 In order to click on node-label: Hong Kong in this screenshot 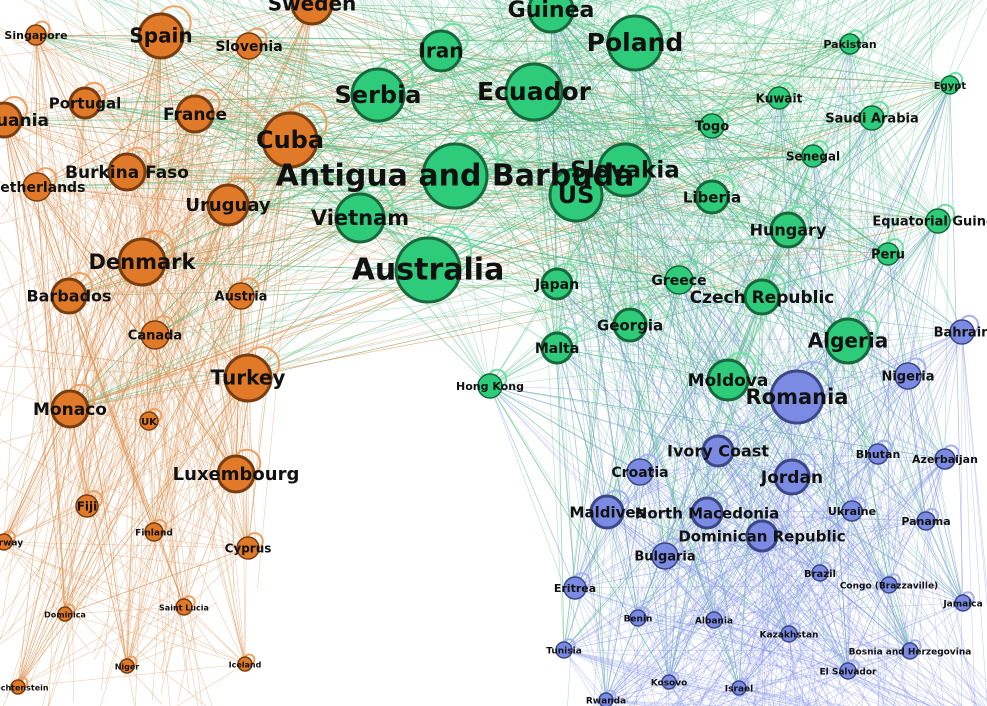, I will do `click(490, 386)`.